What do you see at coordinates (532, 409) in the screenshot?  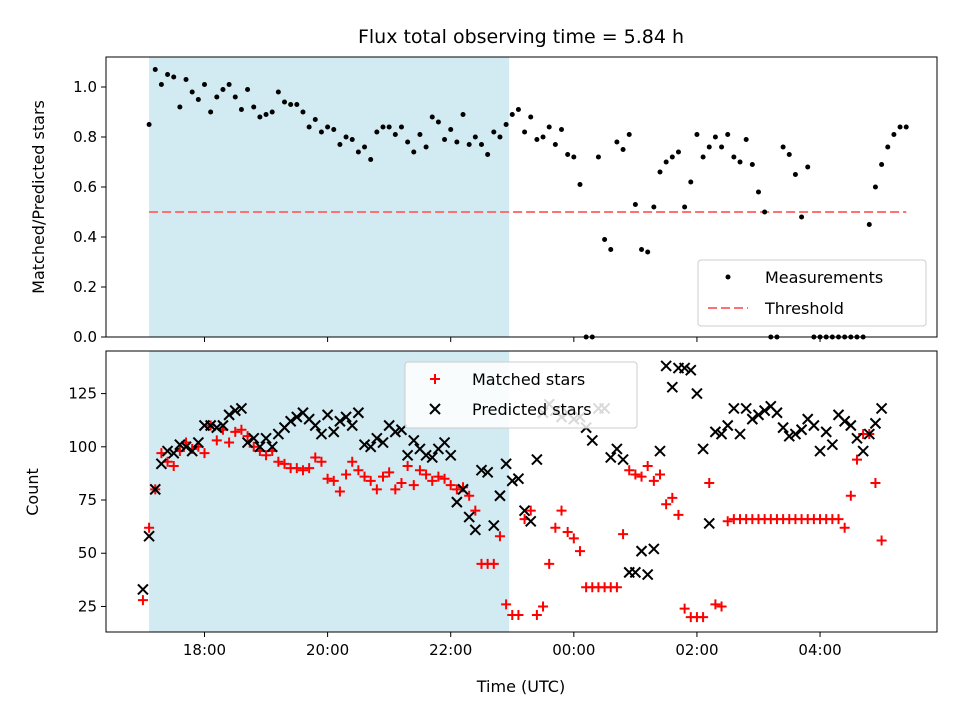 I see `legend-predicted-label: Predicted stars` at bounding box center [532, 409].